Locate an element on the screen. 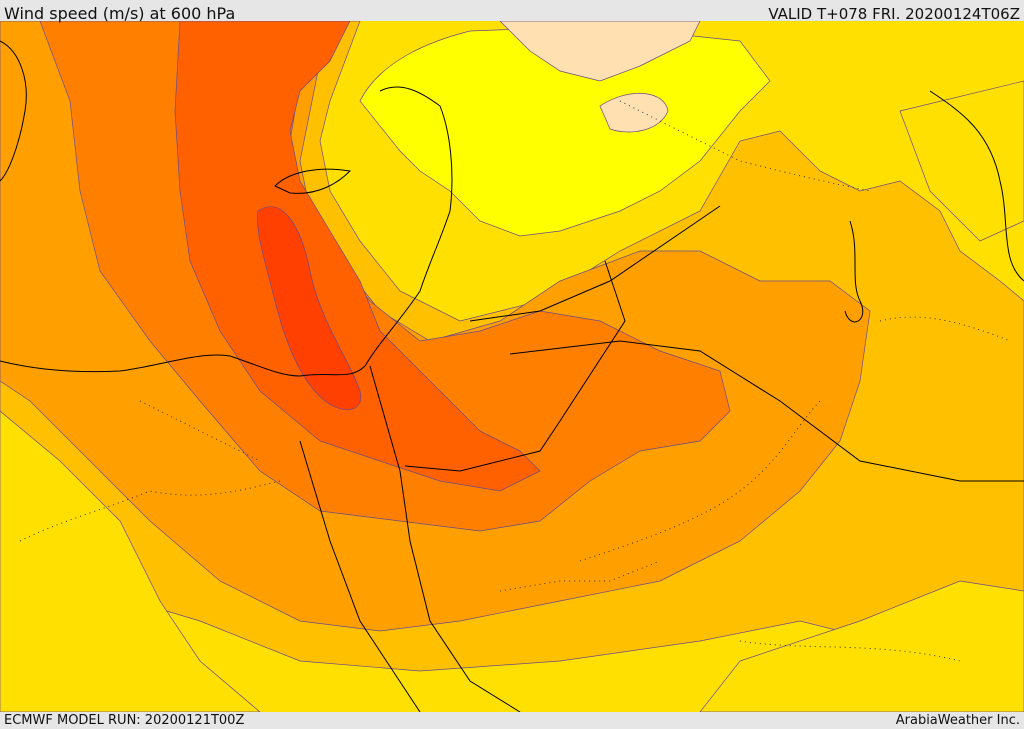 This screenshot has width=1024, height=729. valid-time: VALID T+078 FRI. 20200124T06Z is located at coordinates (894, 14).